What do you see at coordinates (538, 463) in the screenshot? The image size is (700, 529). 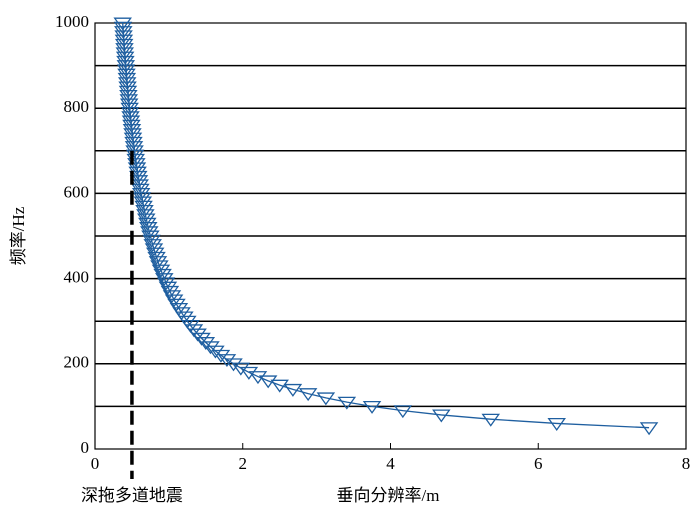 I see `x-tick-label: 6` at bounding box center [538, 463].